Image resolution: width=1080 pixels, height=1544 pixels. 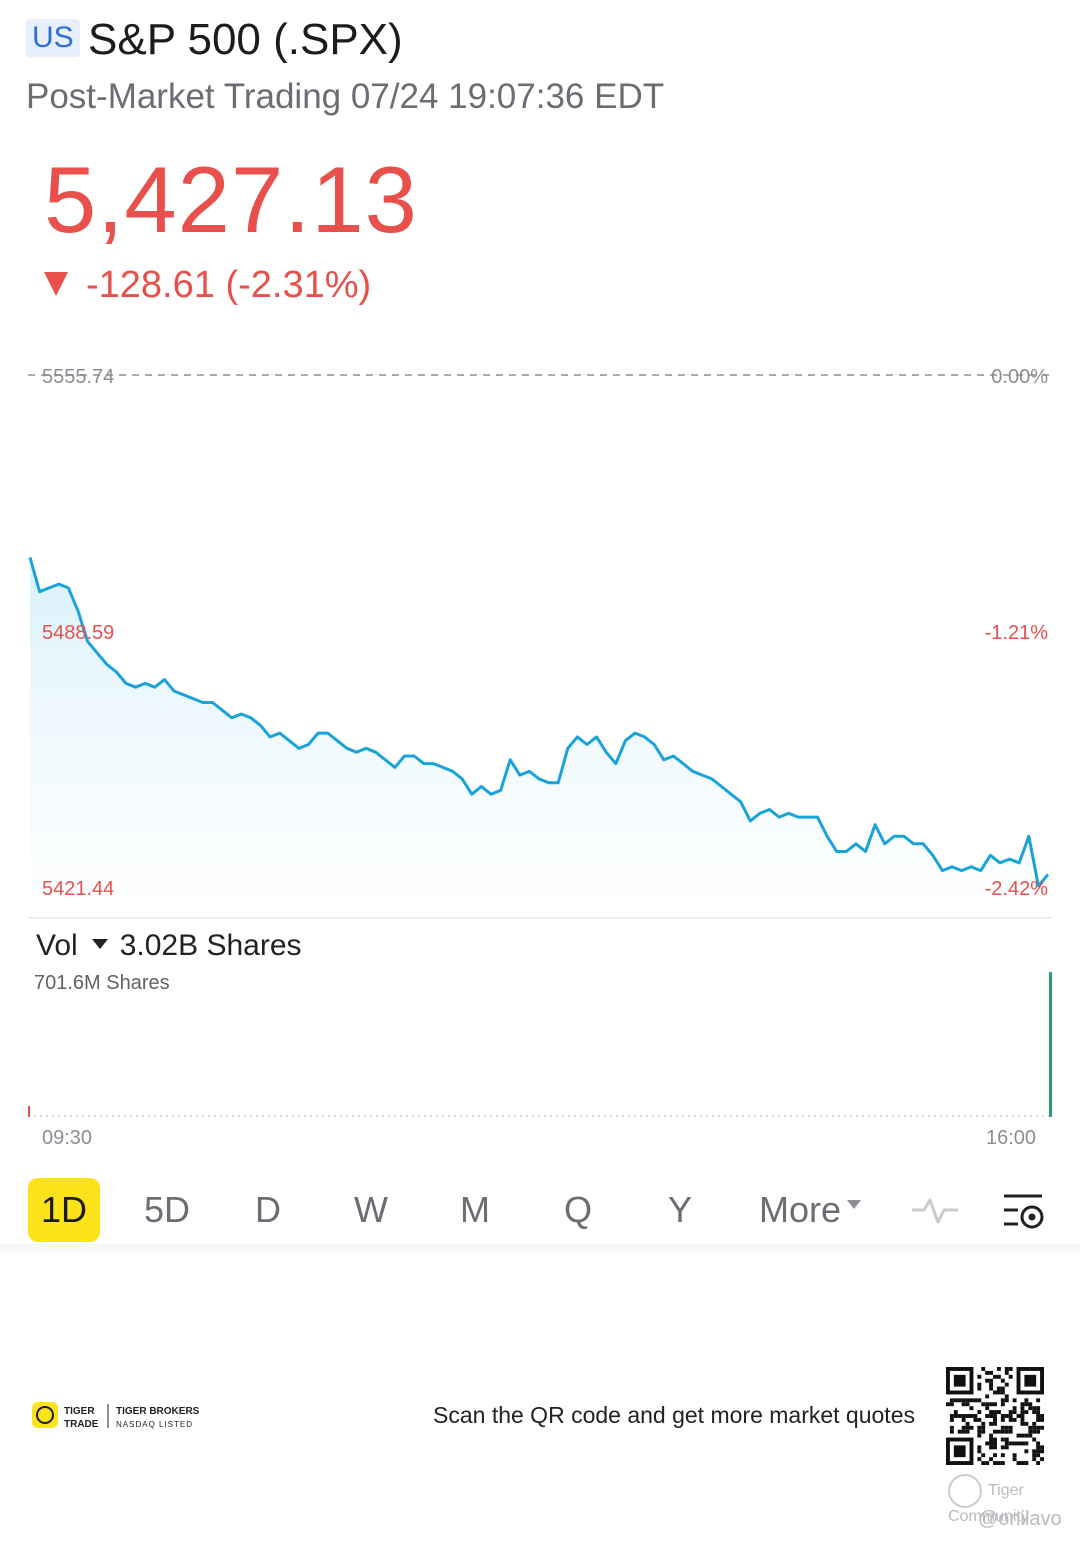 What do you see at coordinates (229, 285) in the screenshot?
I see `price-change-value: -128.61 (-2.31%)` at bounding box center [229, 285].